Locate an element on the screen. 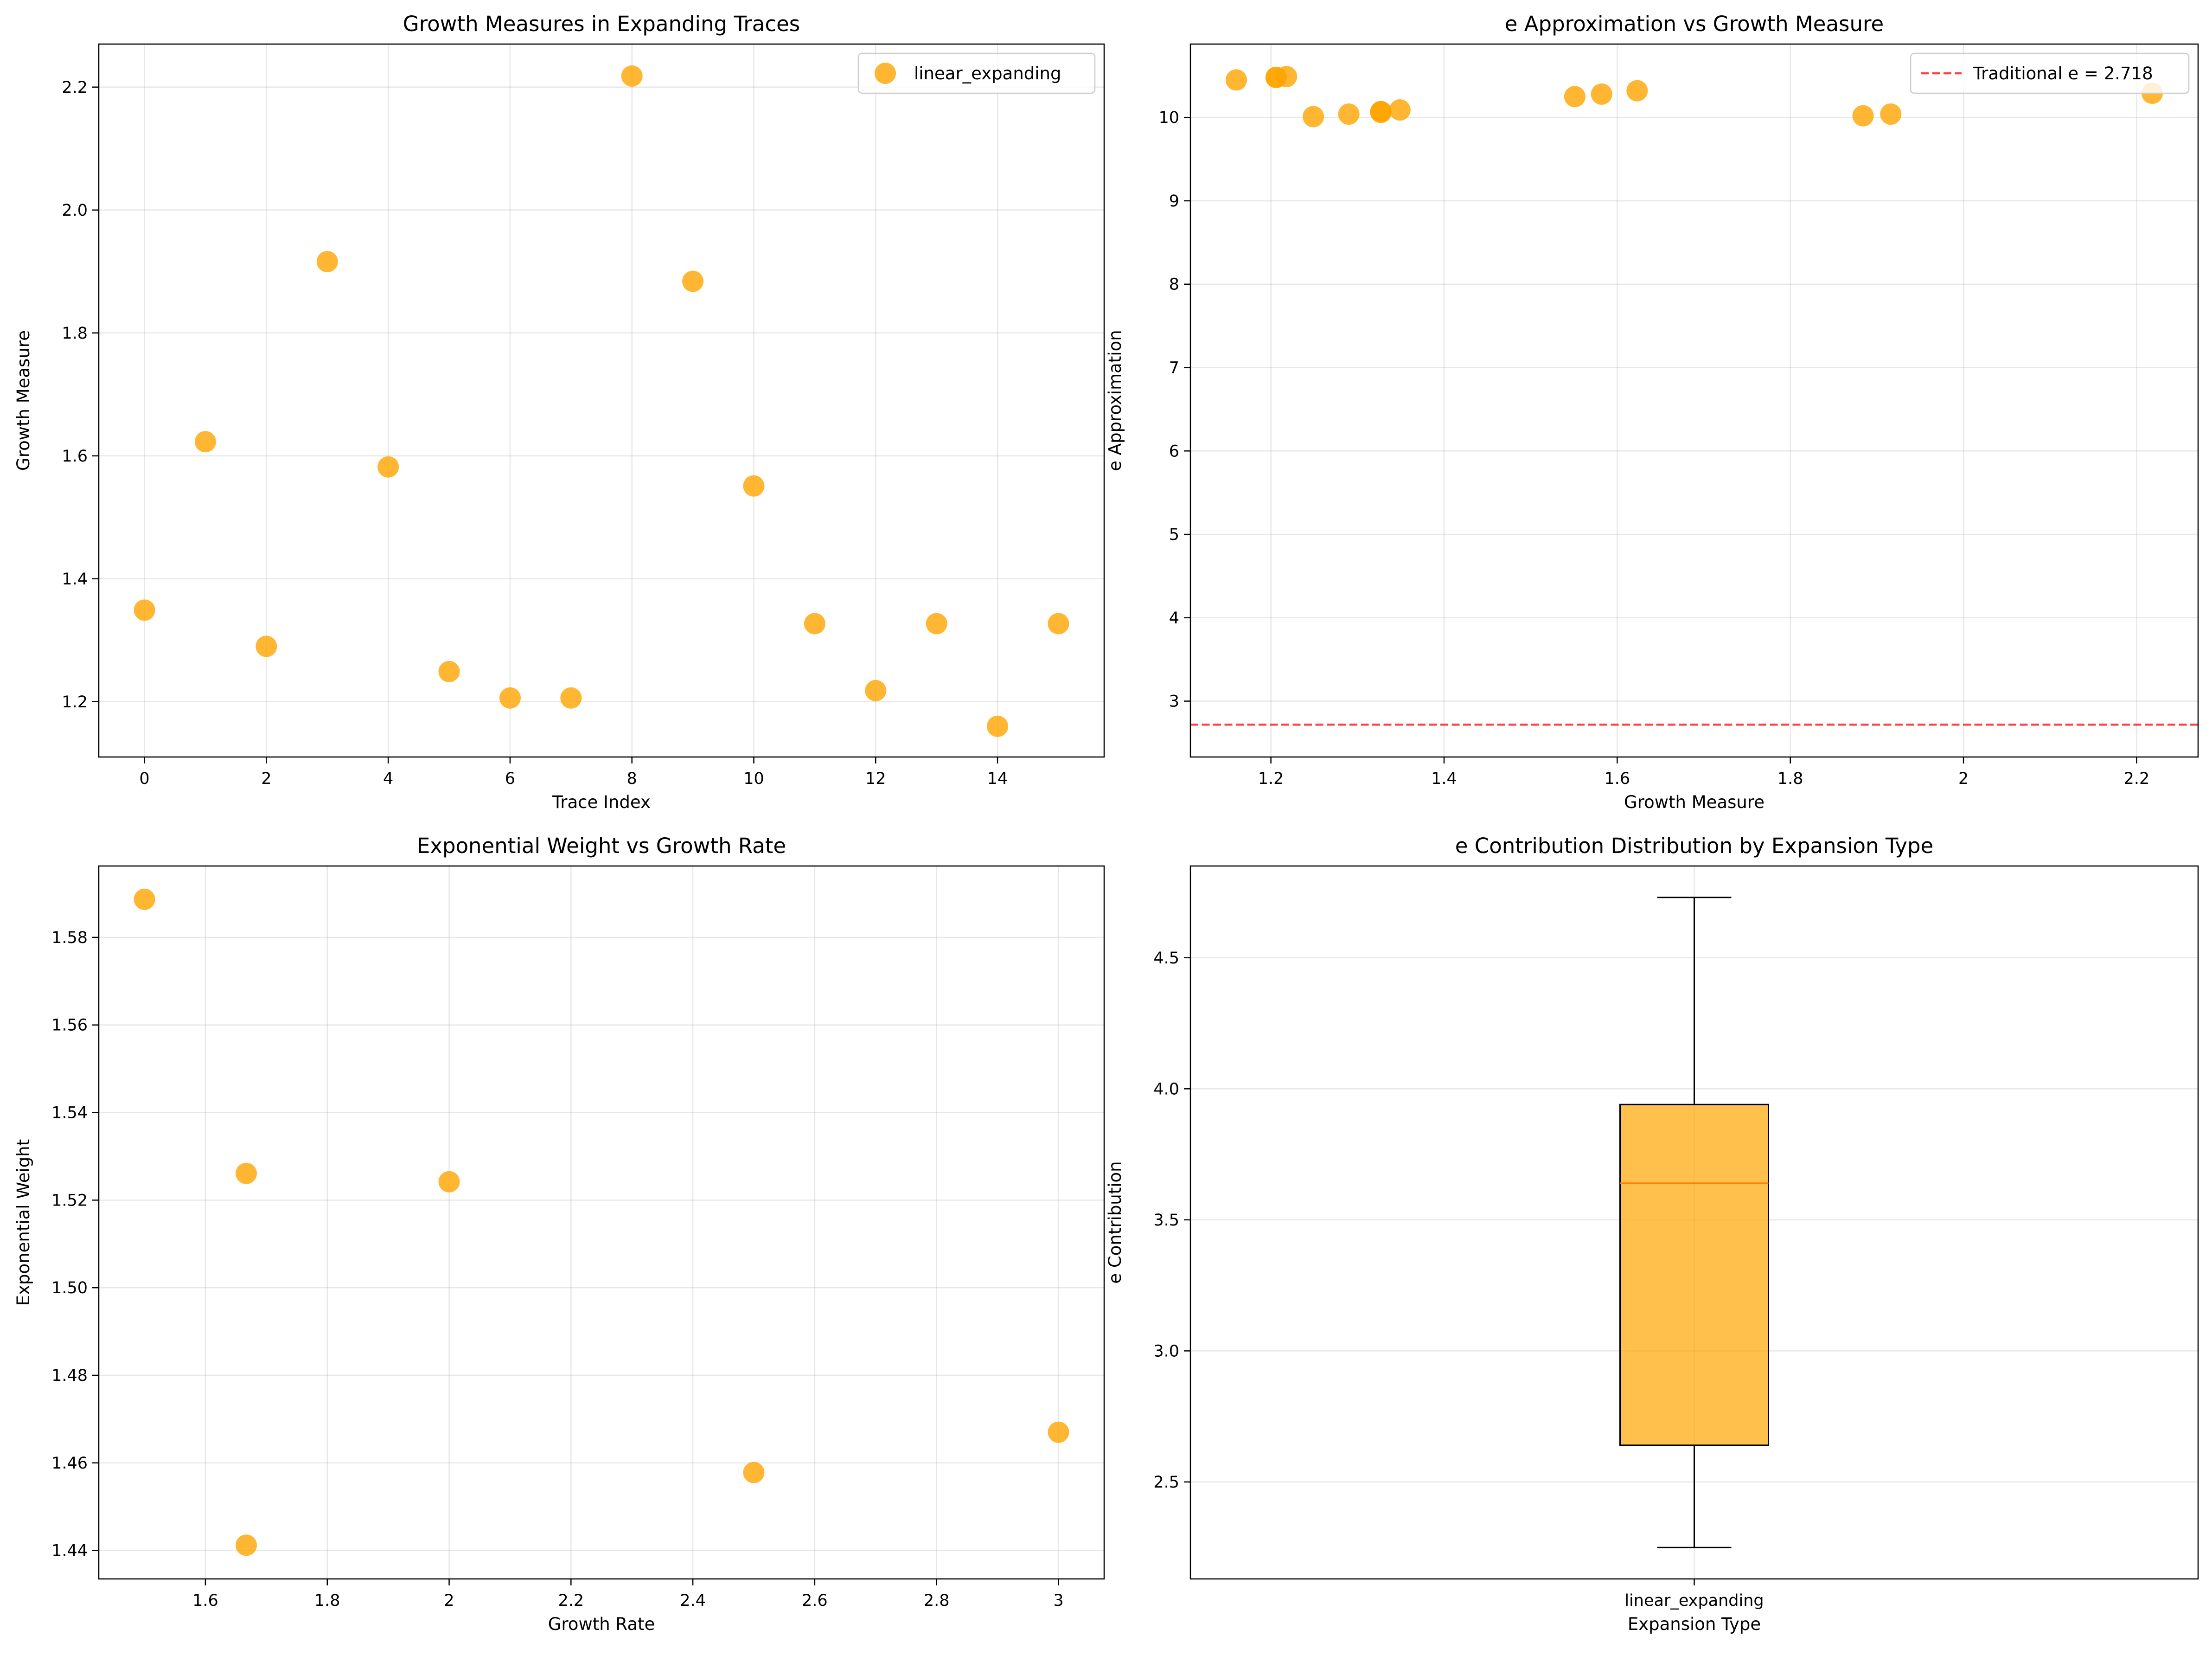  x-tick-label: 2.8 is located at coordinates (937, 1600).